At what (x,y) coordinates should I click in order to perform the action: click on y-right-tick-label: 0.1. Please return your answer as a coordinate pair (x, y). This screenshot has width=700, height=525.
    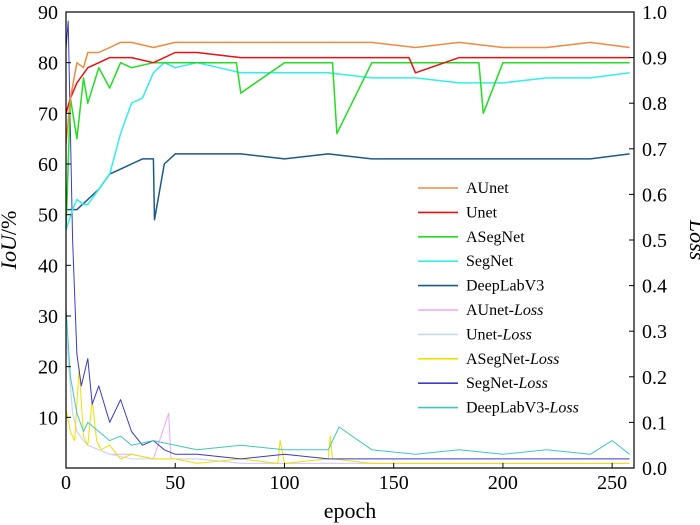
    Looking at the image, I should click on (654, 423).